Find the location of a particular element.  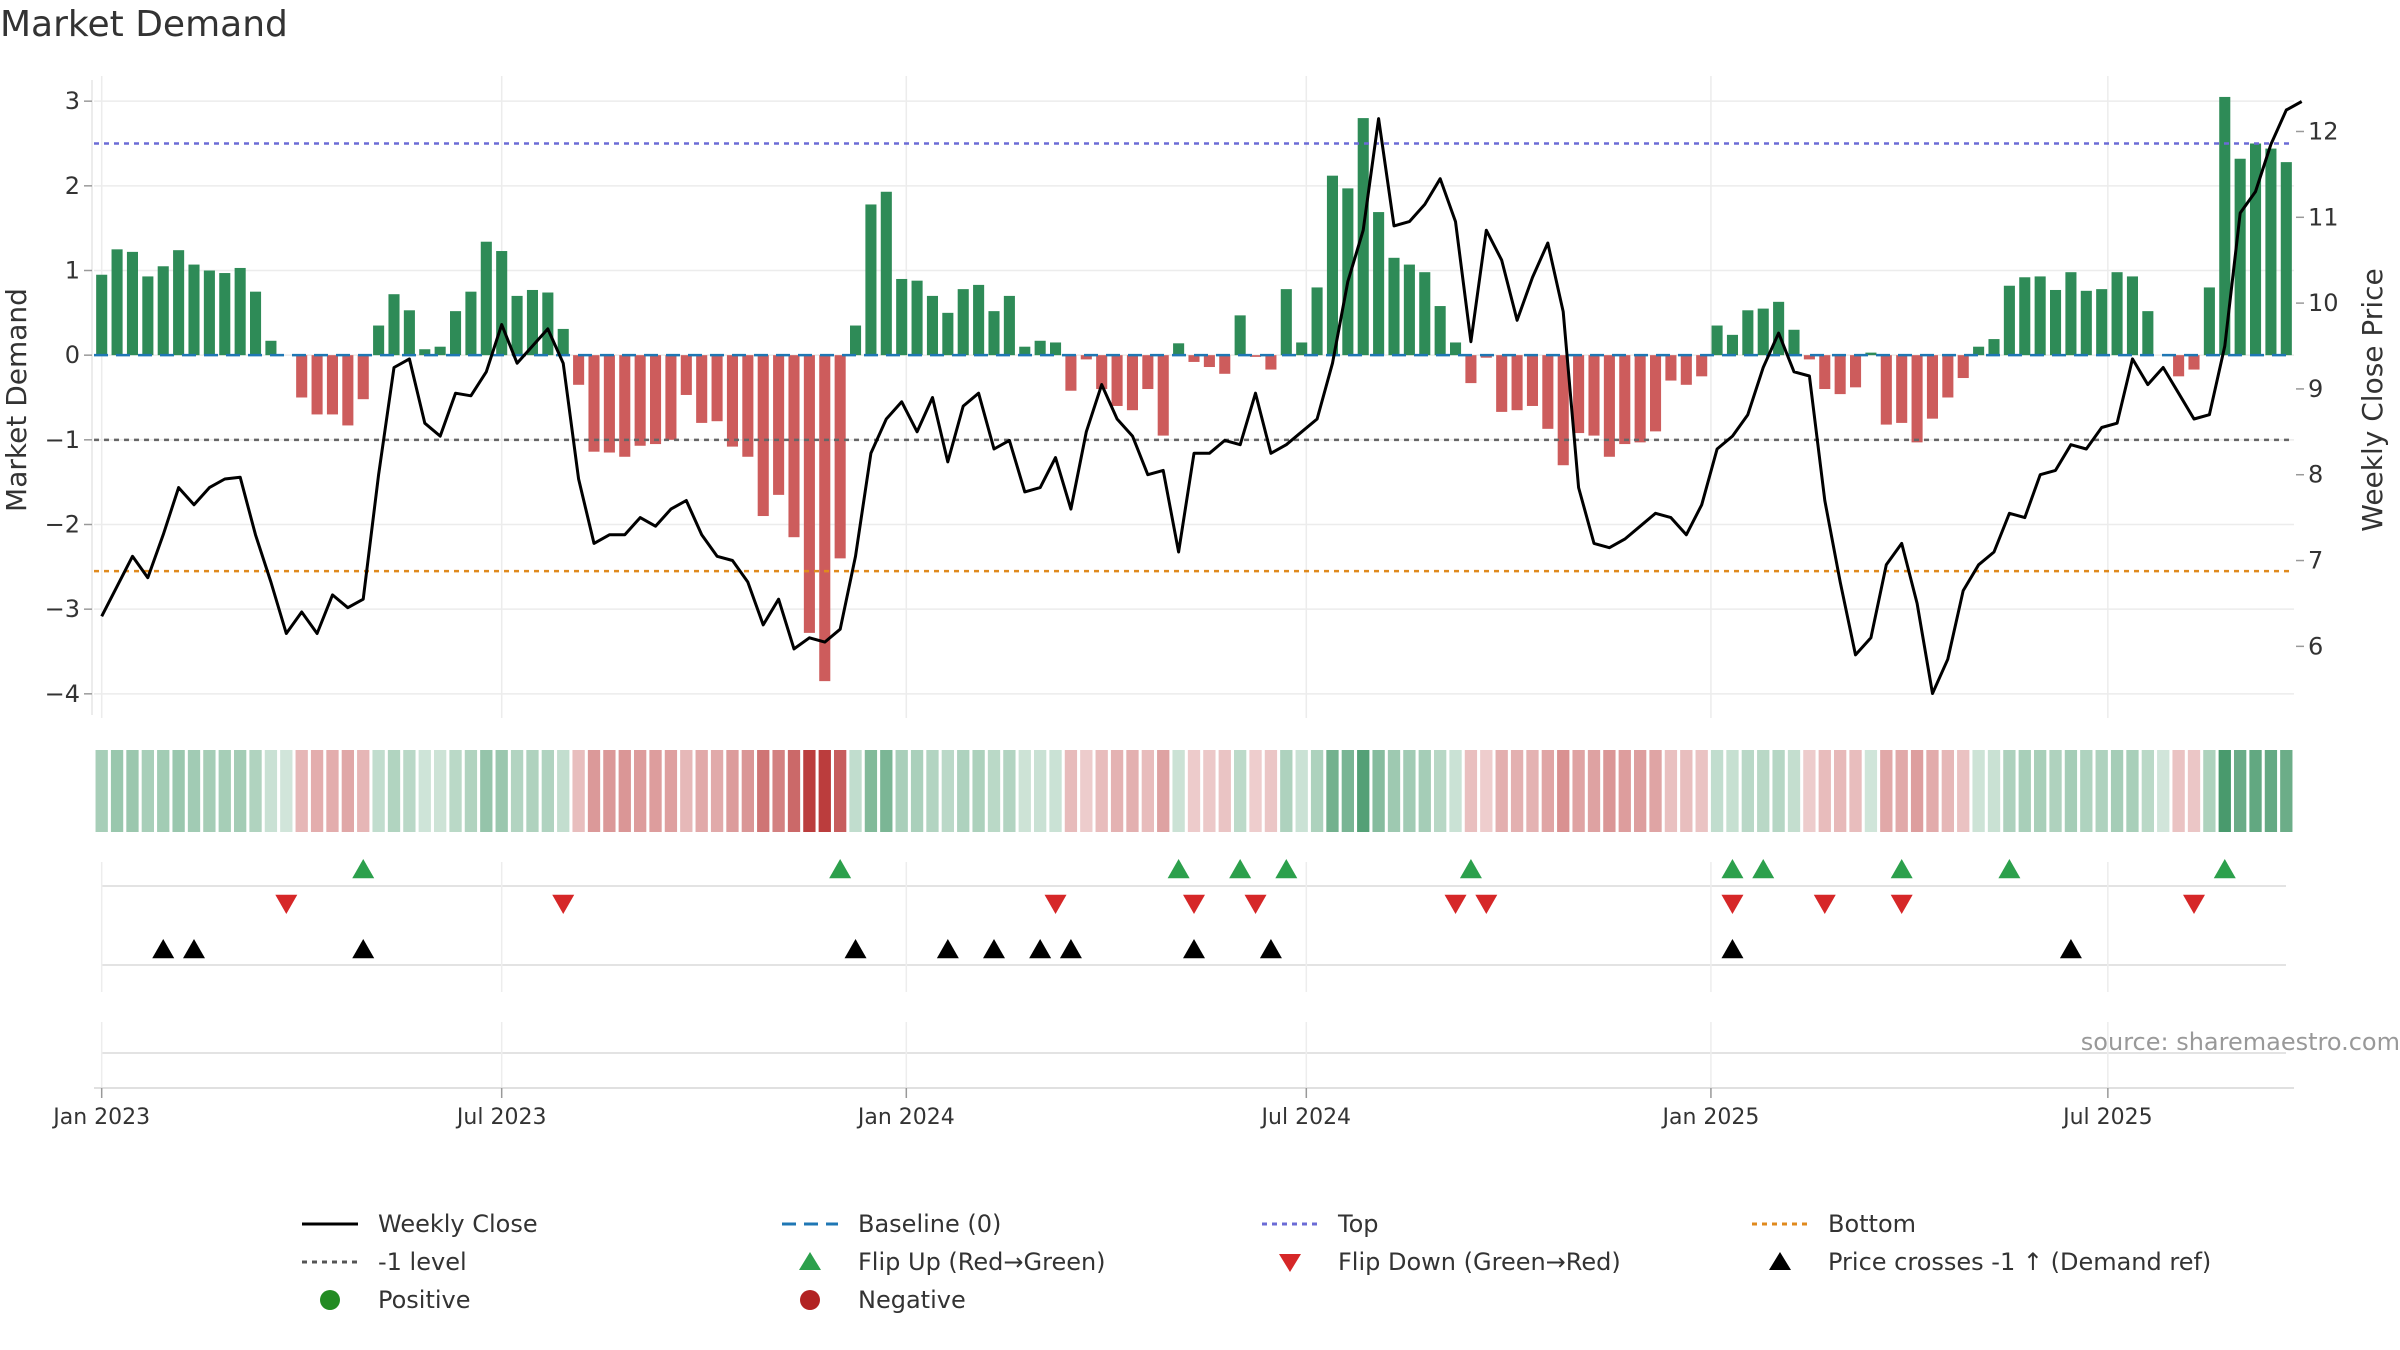

y-tick-label: −4 is located at coordinates (62, 694).